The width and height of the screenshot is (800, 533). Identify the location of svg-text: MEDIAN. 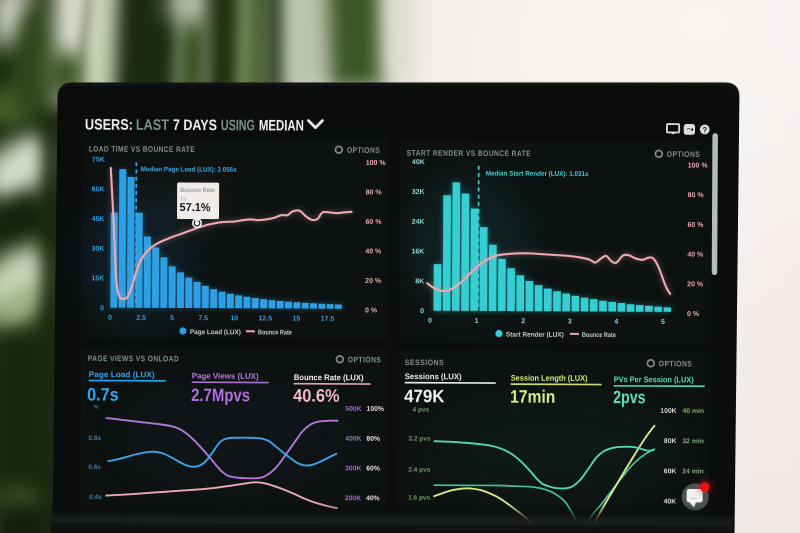
(281, 125).